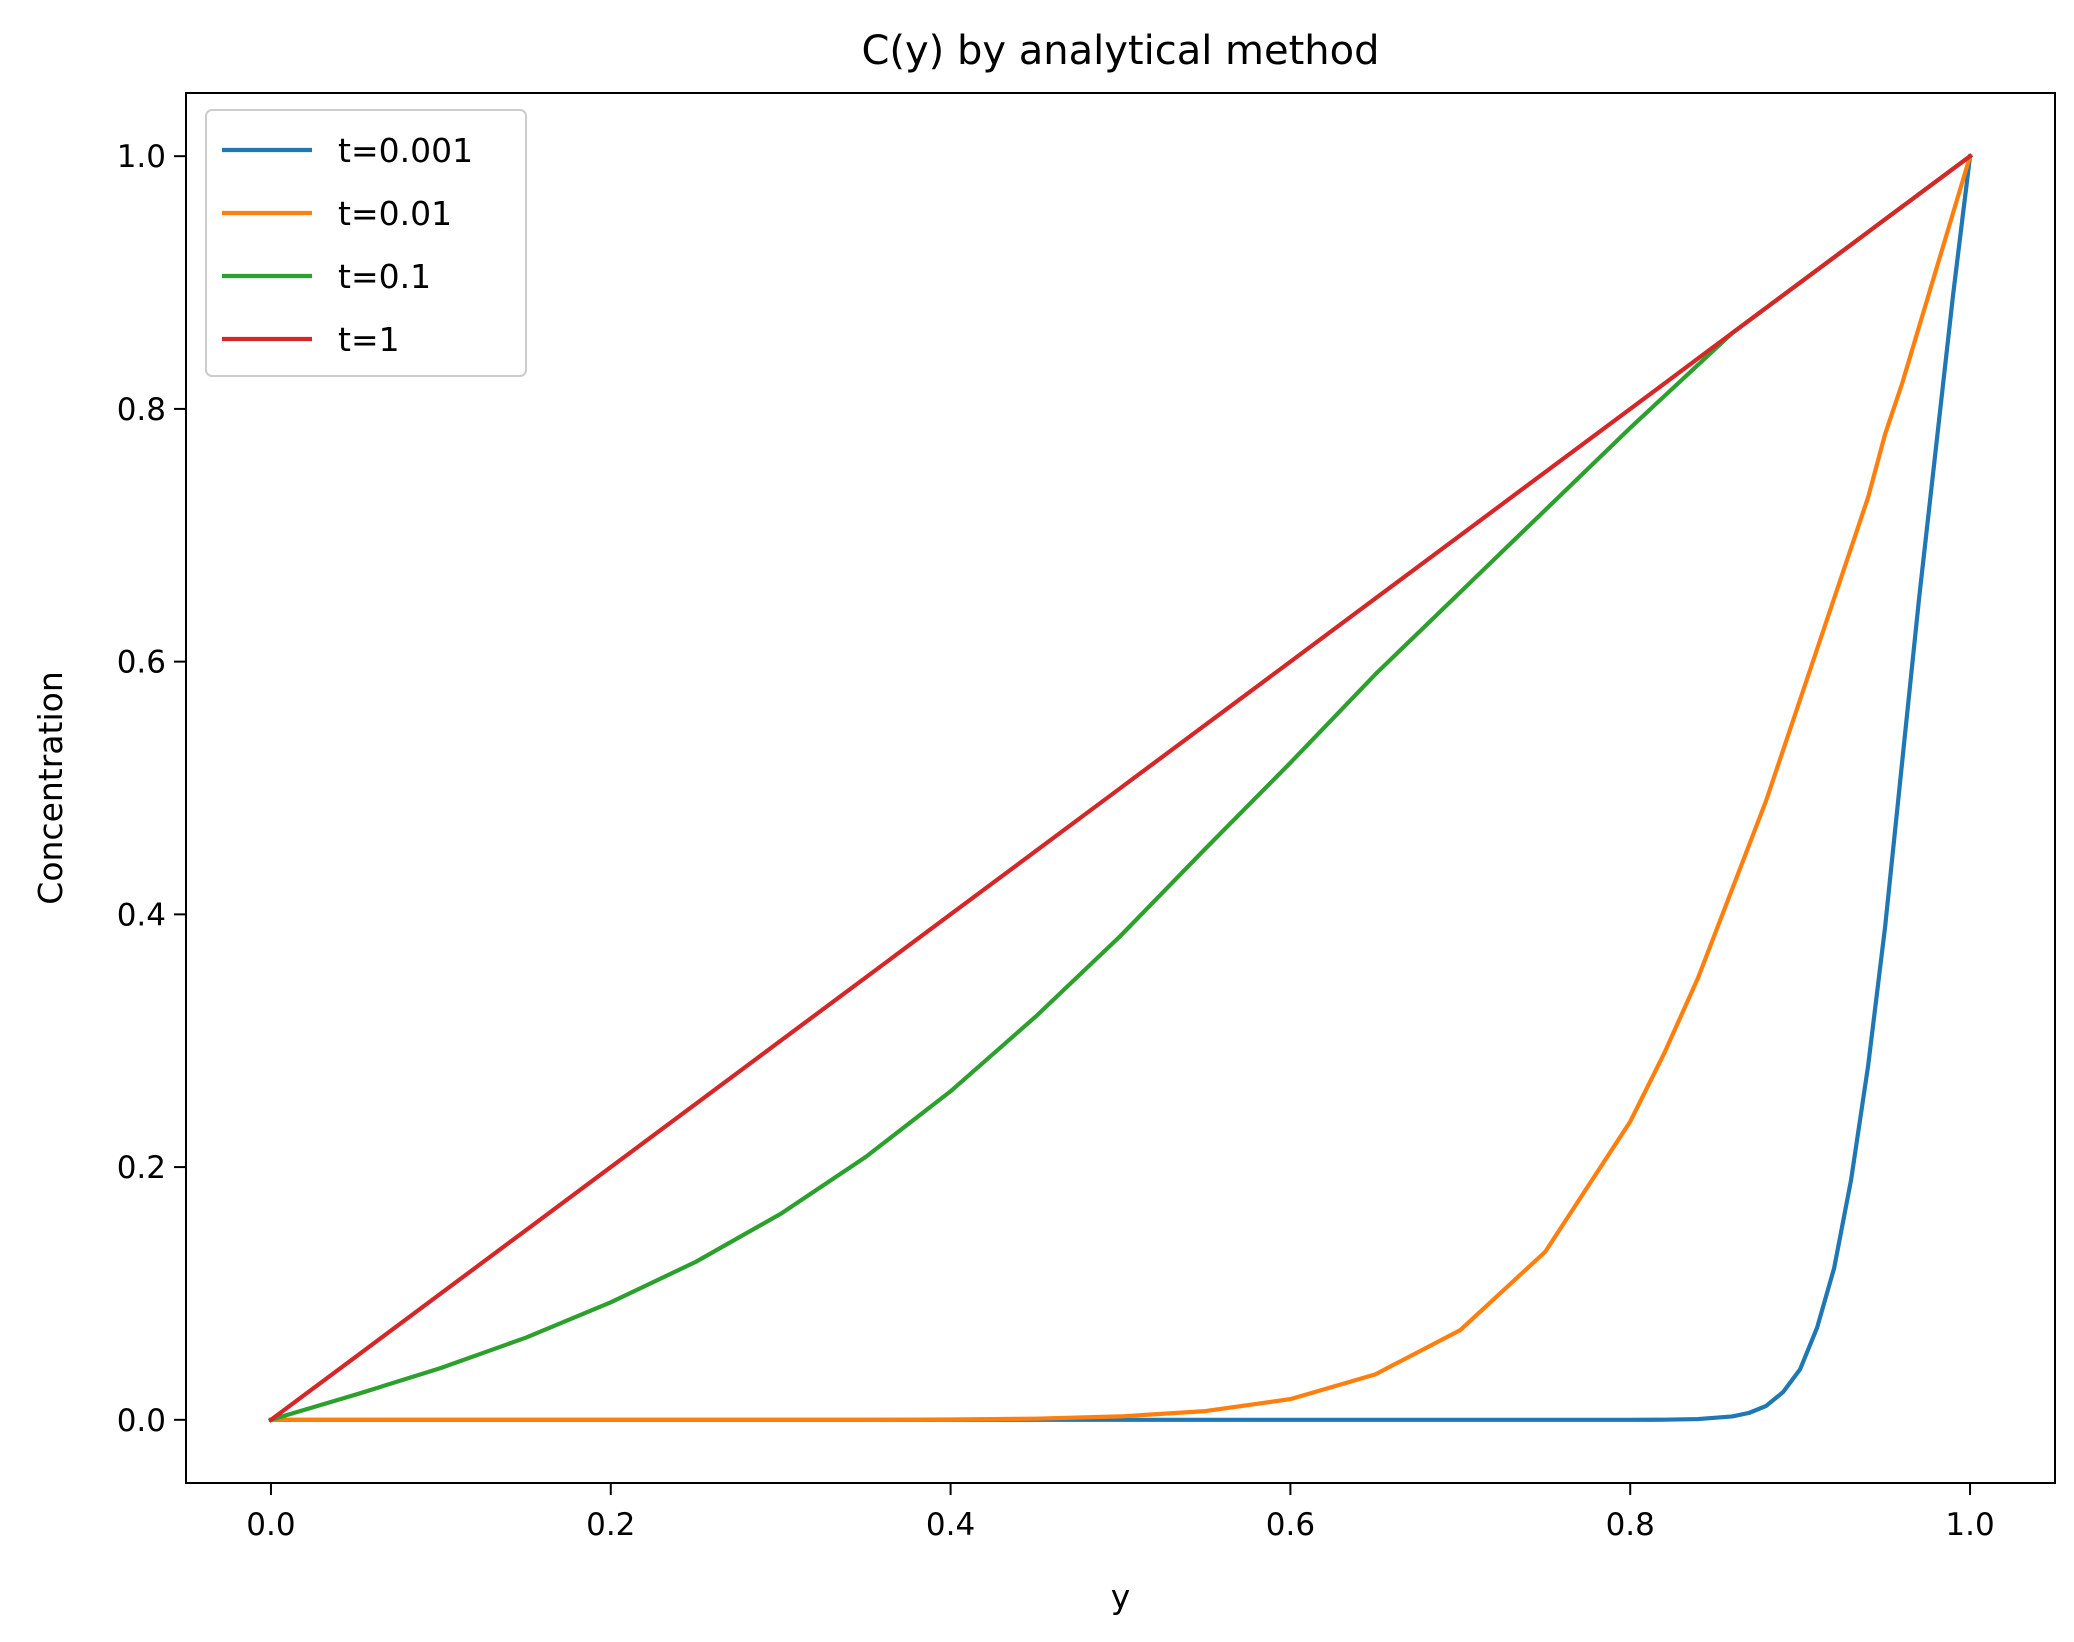 Image resolution: width=2074 pixels, height=1642 pixels. I want to click on x-tick-label: 0.6, so click(1290, 1525).